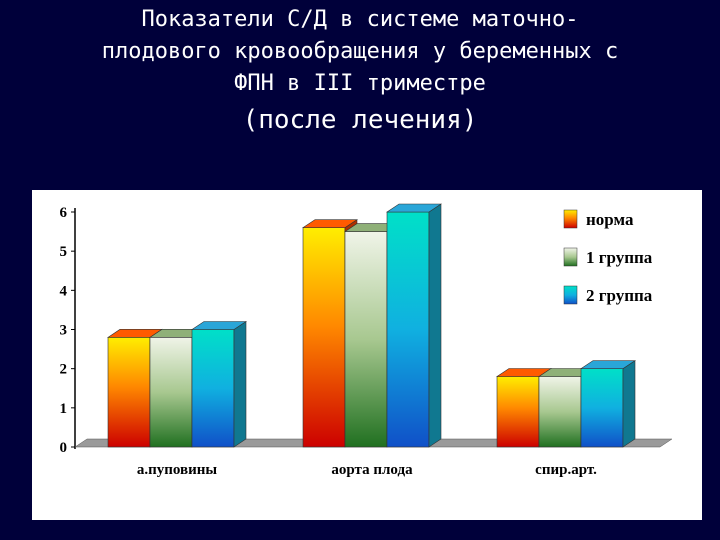  Describe the element at coordinates (372, 470) in the screenshot. I see `category-label: аорта плода` at that location.